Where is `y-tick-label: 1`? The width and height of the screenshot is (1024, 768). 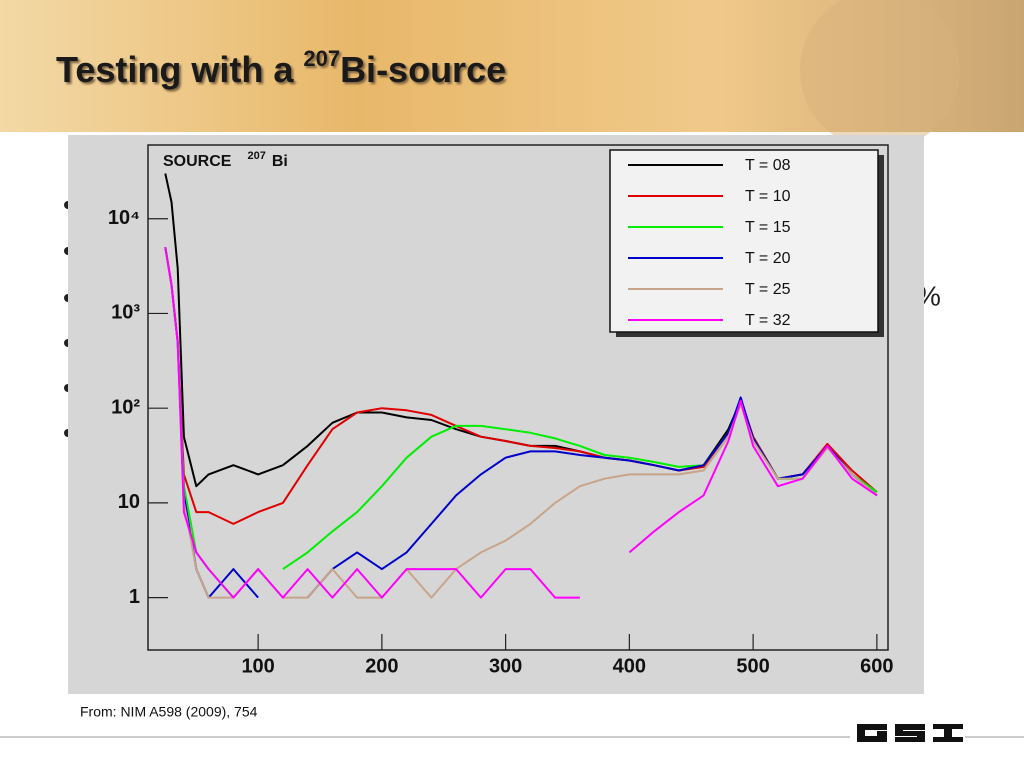 y-tick-label: 1 is located at coordinates (134, 597).